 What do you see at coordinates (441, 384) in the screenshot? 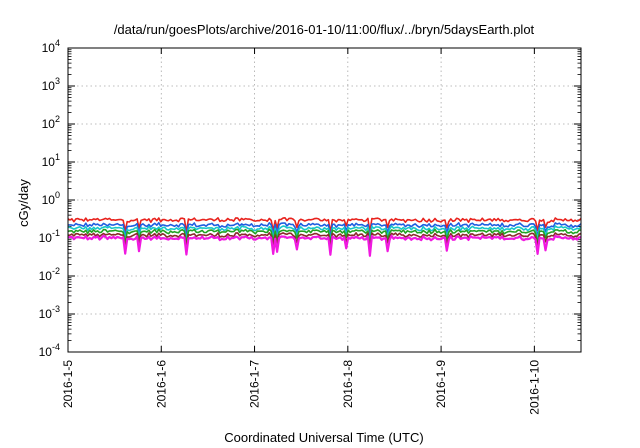
I see `x-tick-label: 2016-1-9` at bounding box center [441, 384].